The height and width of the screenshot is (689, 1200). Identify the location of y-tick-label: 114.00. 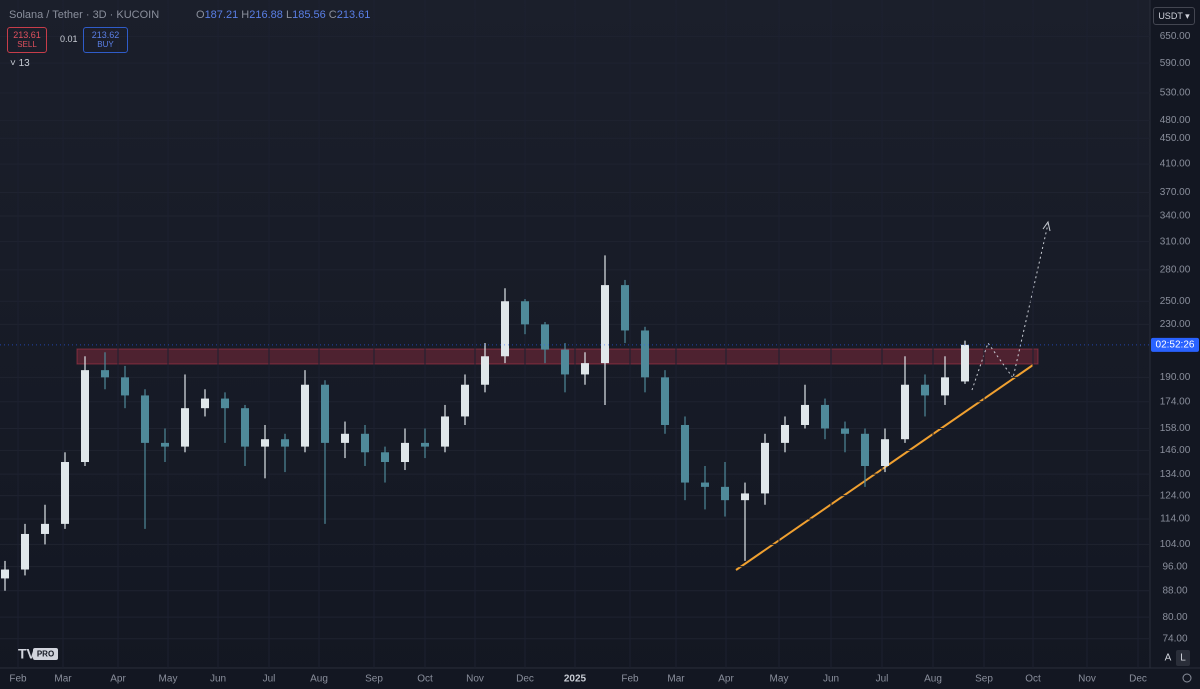
(1175, 519).